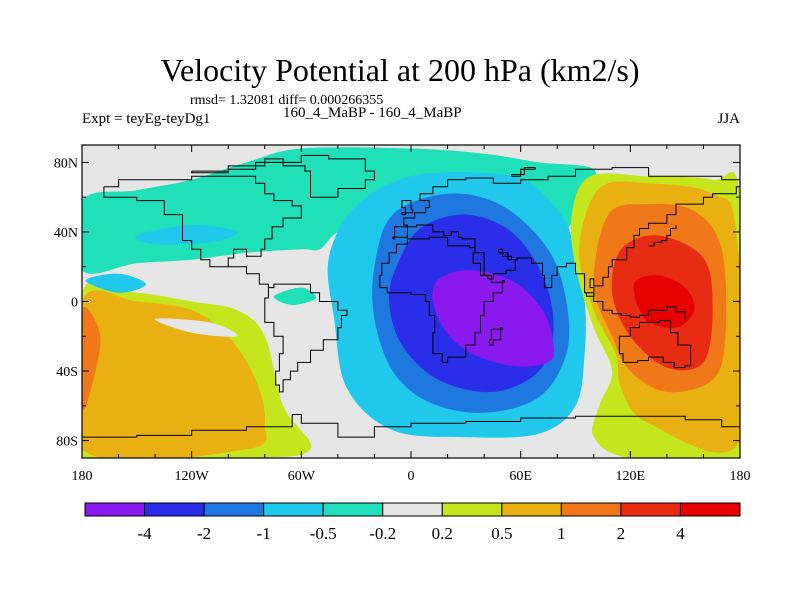 The height and width of the screenshot is (600, 800). Describe the element at coordinates (631, 476) in the screenshot. I see `x-tick-label: 120E` at that location.